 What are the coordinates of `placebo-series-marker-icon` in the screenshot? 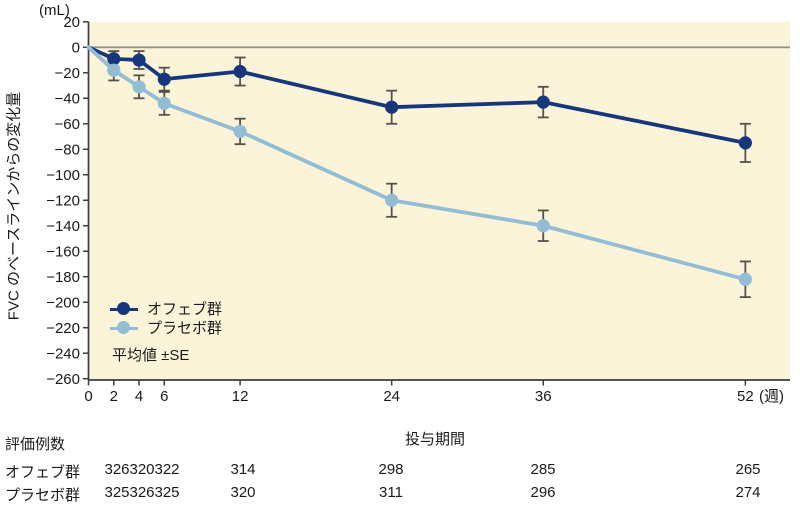 It's located at (124, 327).